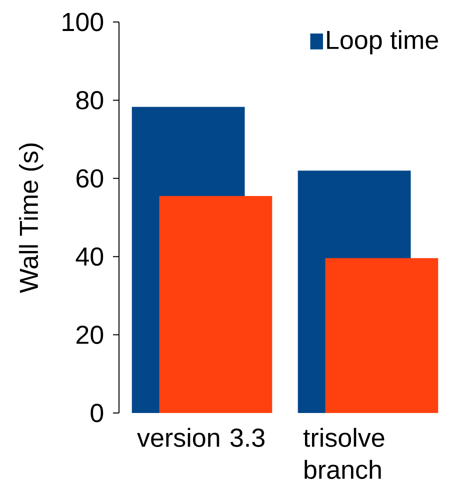 The height and width of the screenshot is (499, 458). I want to click on legend-label: Loop time, so click(382, 42).